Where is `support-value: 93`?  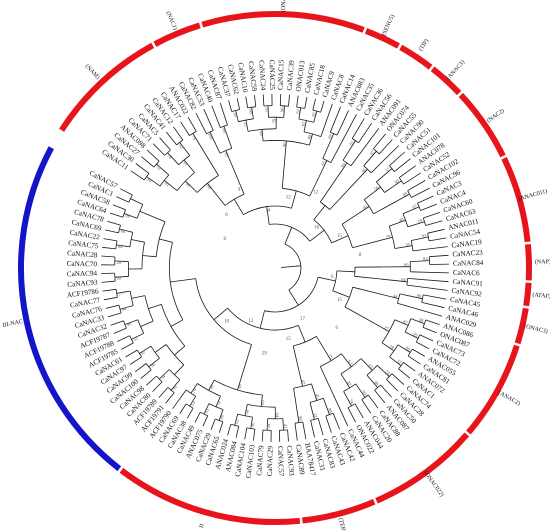
support-value: 93 is located at coordinates (263, 402).